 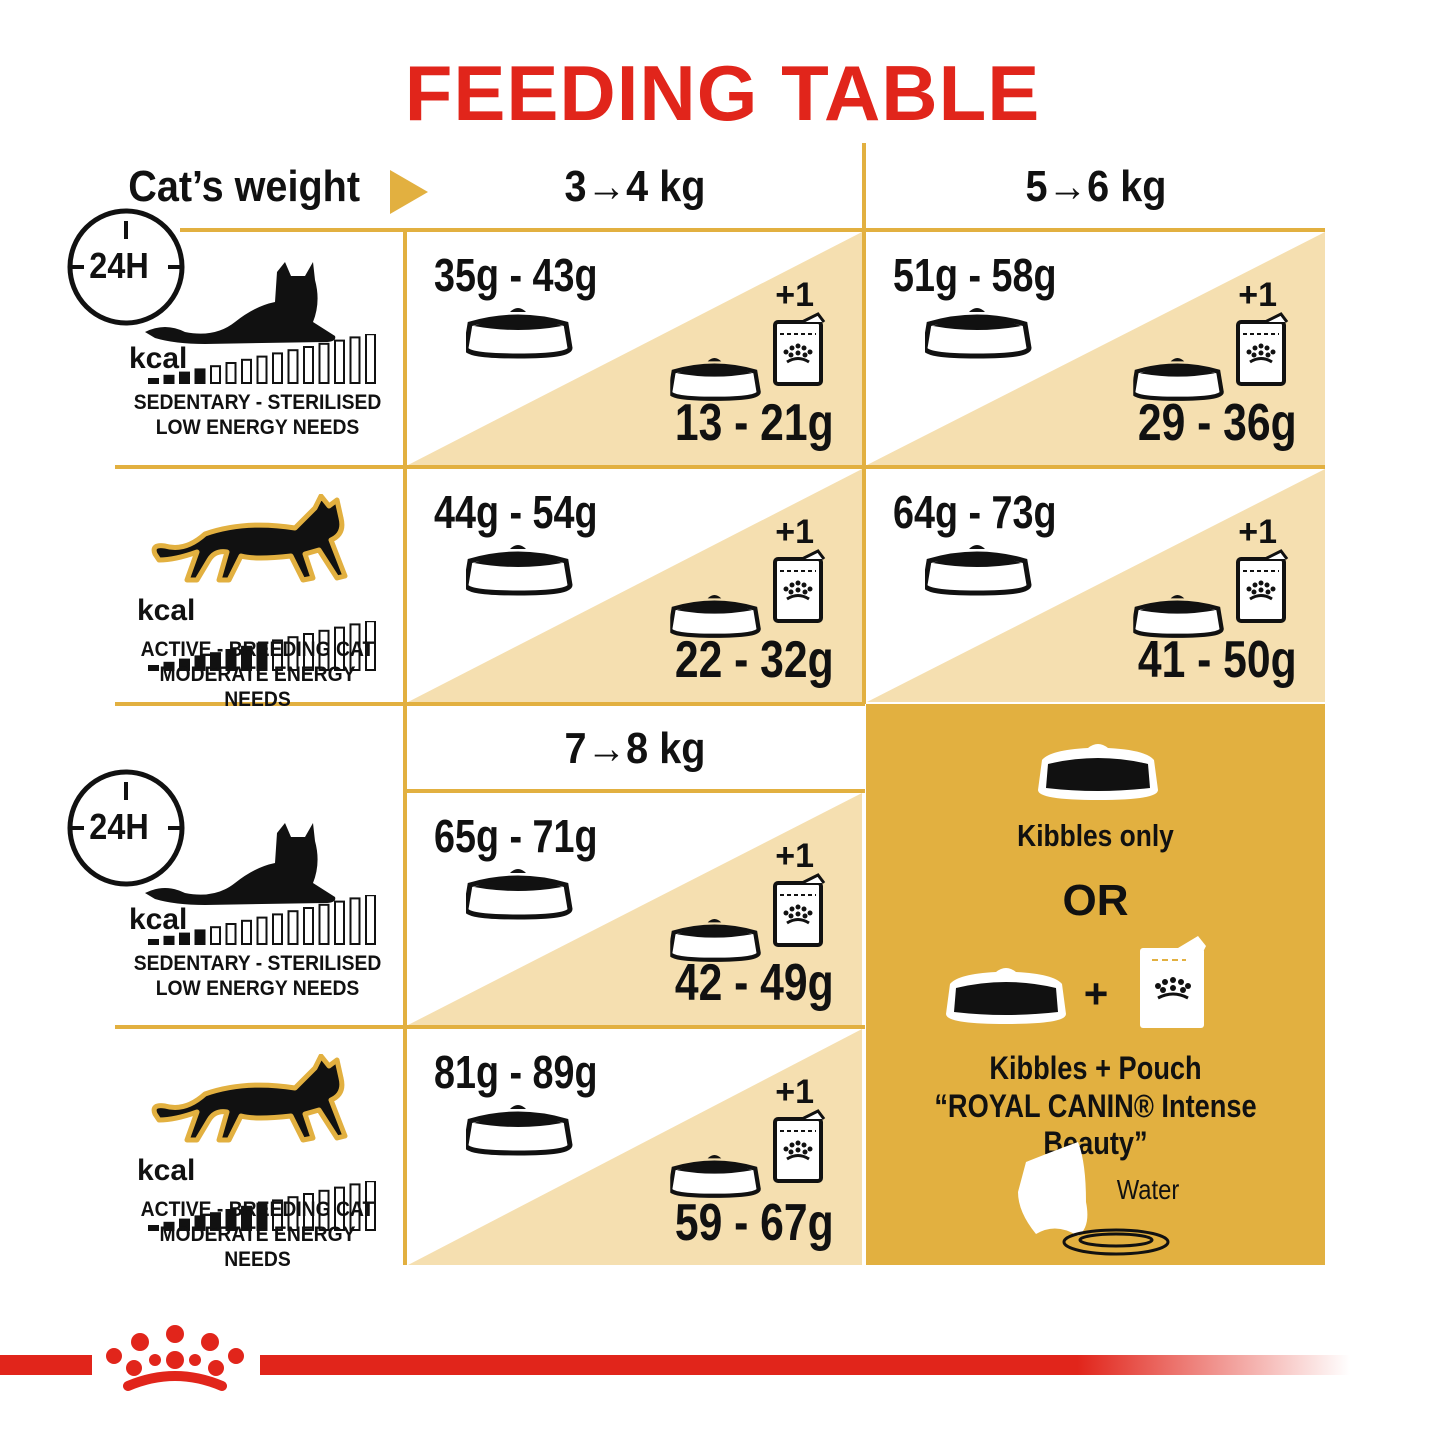 What do you see at coordinates (635, 909) in the screenshot?
I see `feeding-cell: 65g - 71g +1 42 - 49g` at bounding box center [635, 909].